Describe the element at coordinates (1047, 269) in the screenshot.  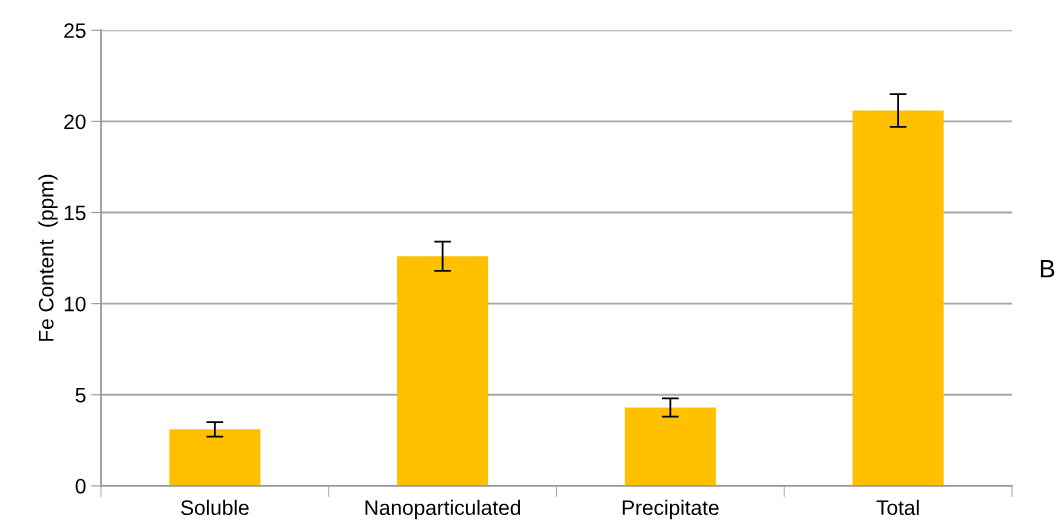
I see `text: B` at that location.